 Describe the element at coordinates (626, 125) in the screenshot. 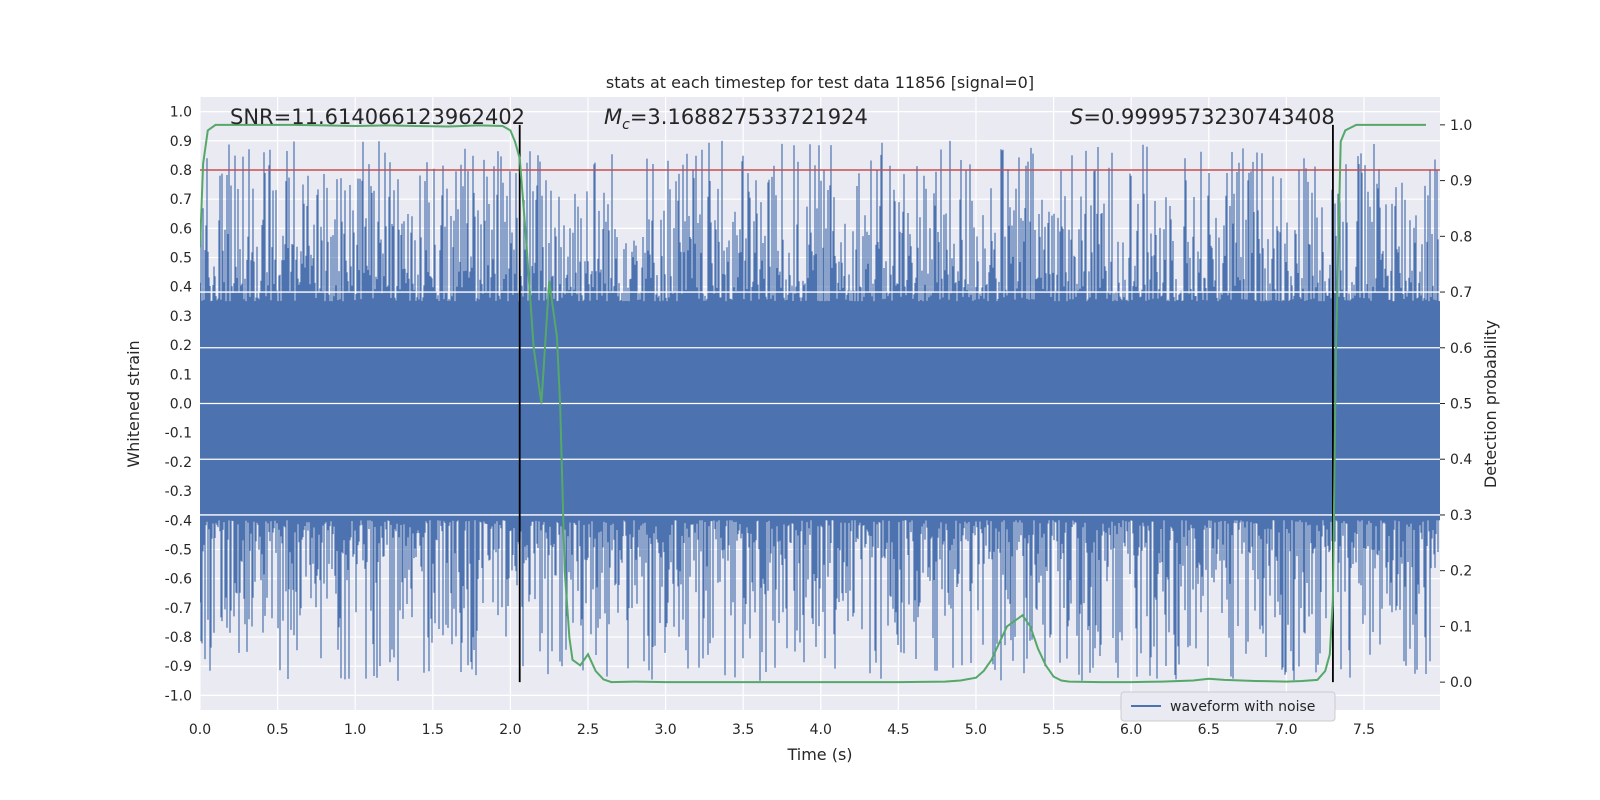

I see `mc-subscript: c` at that location.